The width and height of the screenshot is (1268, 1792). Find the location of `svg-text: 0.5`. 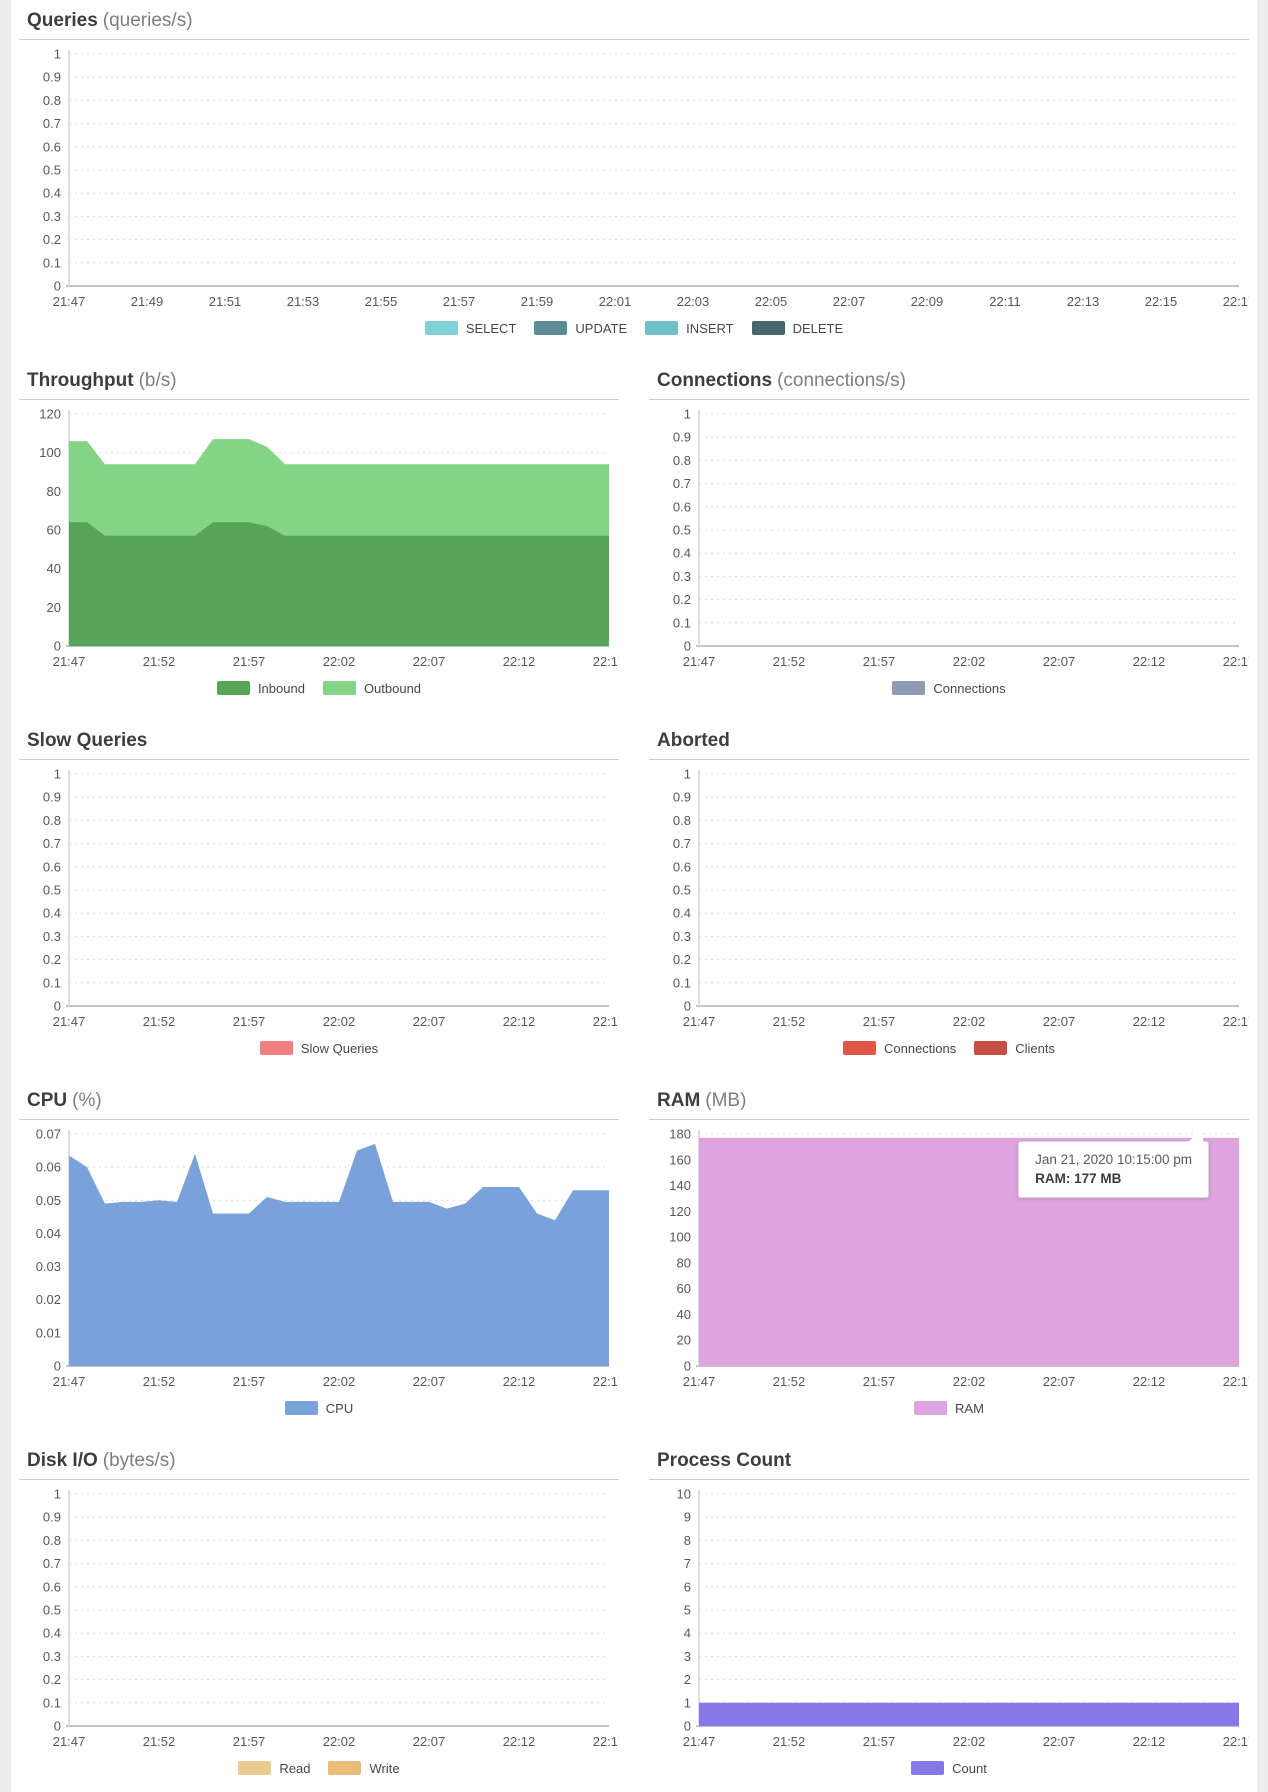

svg-text: 0.5 is located at coordinates (52, 890).